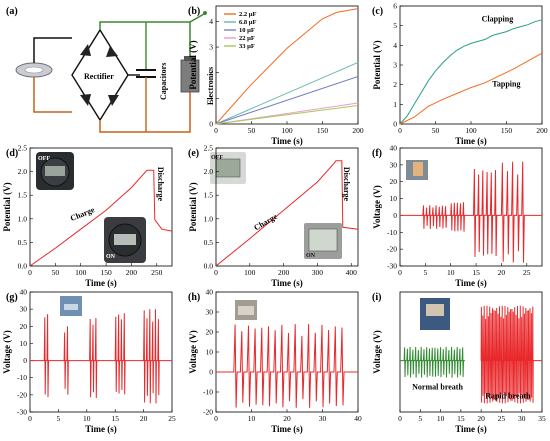 The height and width of the screenshot is (441, 550). Describe the element at coordinates (471, 352) in the screenshot. I see `plot-frame` at that location.